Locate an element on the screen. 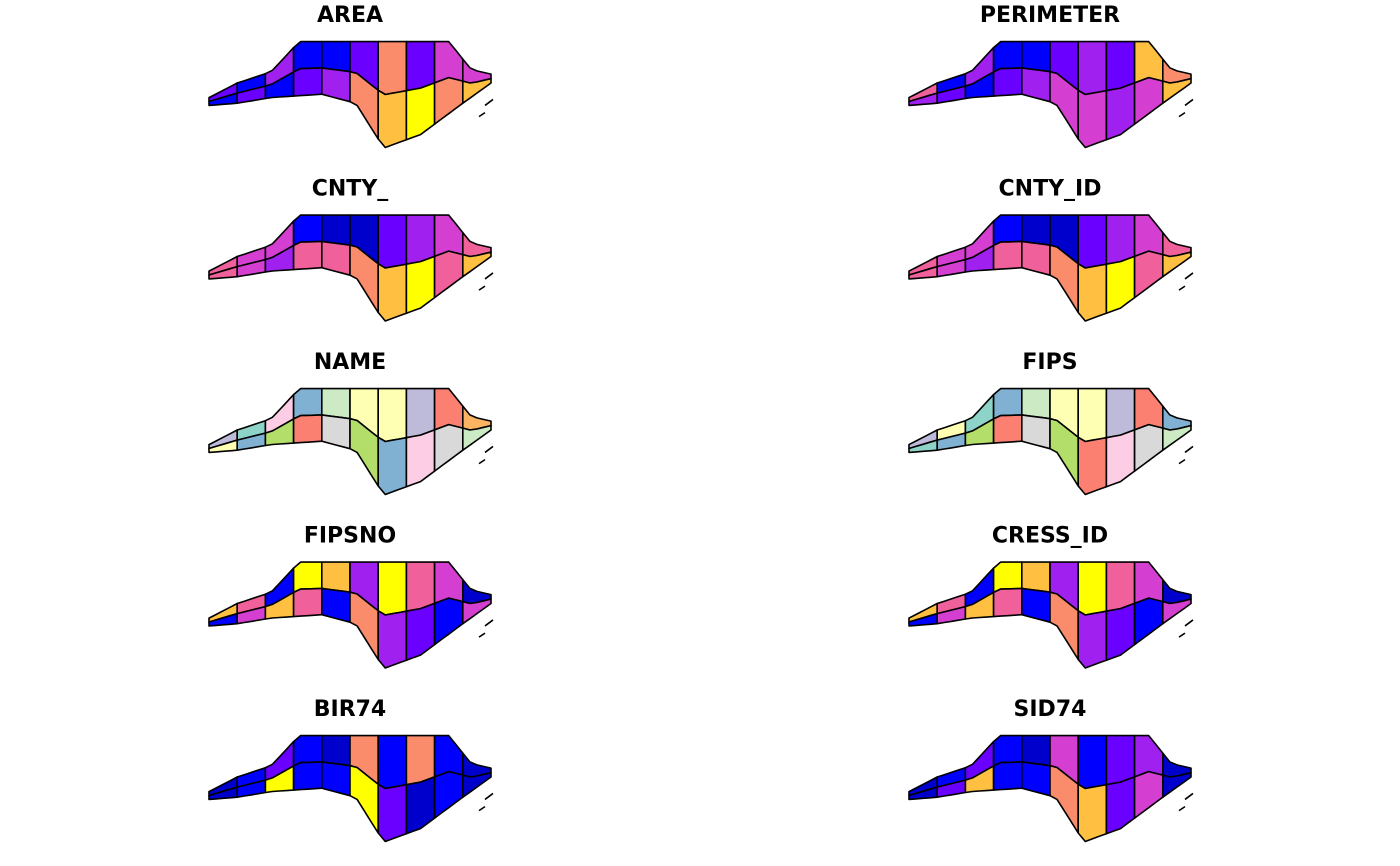 This screenshot has width=1400, height=866. map-panel: NAME is located at coordinates (351, 423).